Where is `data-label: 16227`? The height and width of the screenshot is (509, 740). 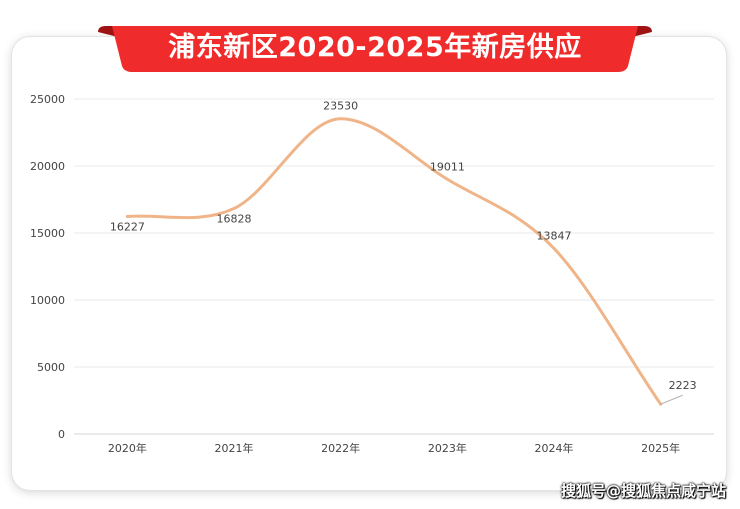 data-label: 16227 is located at coordinates (127, 227).